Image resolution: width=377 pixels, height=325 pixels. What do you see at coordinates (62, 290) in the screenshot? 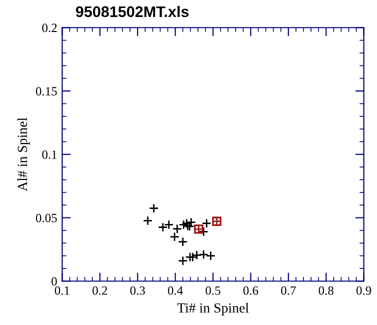
I see `x-tick-label: 0.1` at bounding box center [62, 290].